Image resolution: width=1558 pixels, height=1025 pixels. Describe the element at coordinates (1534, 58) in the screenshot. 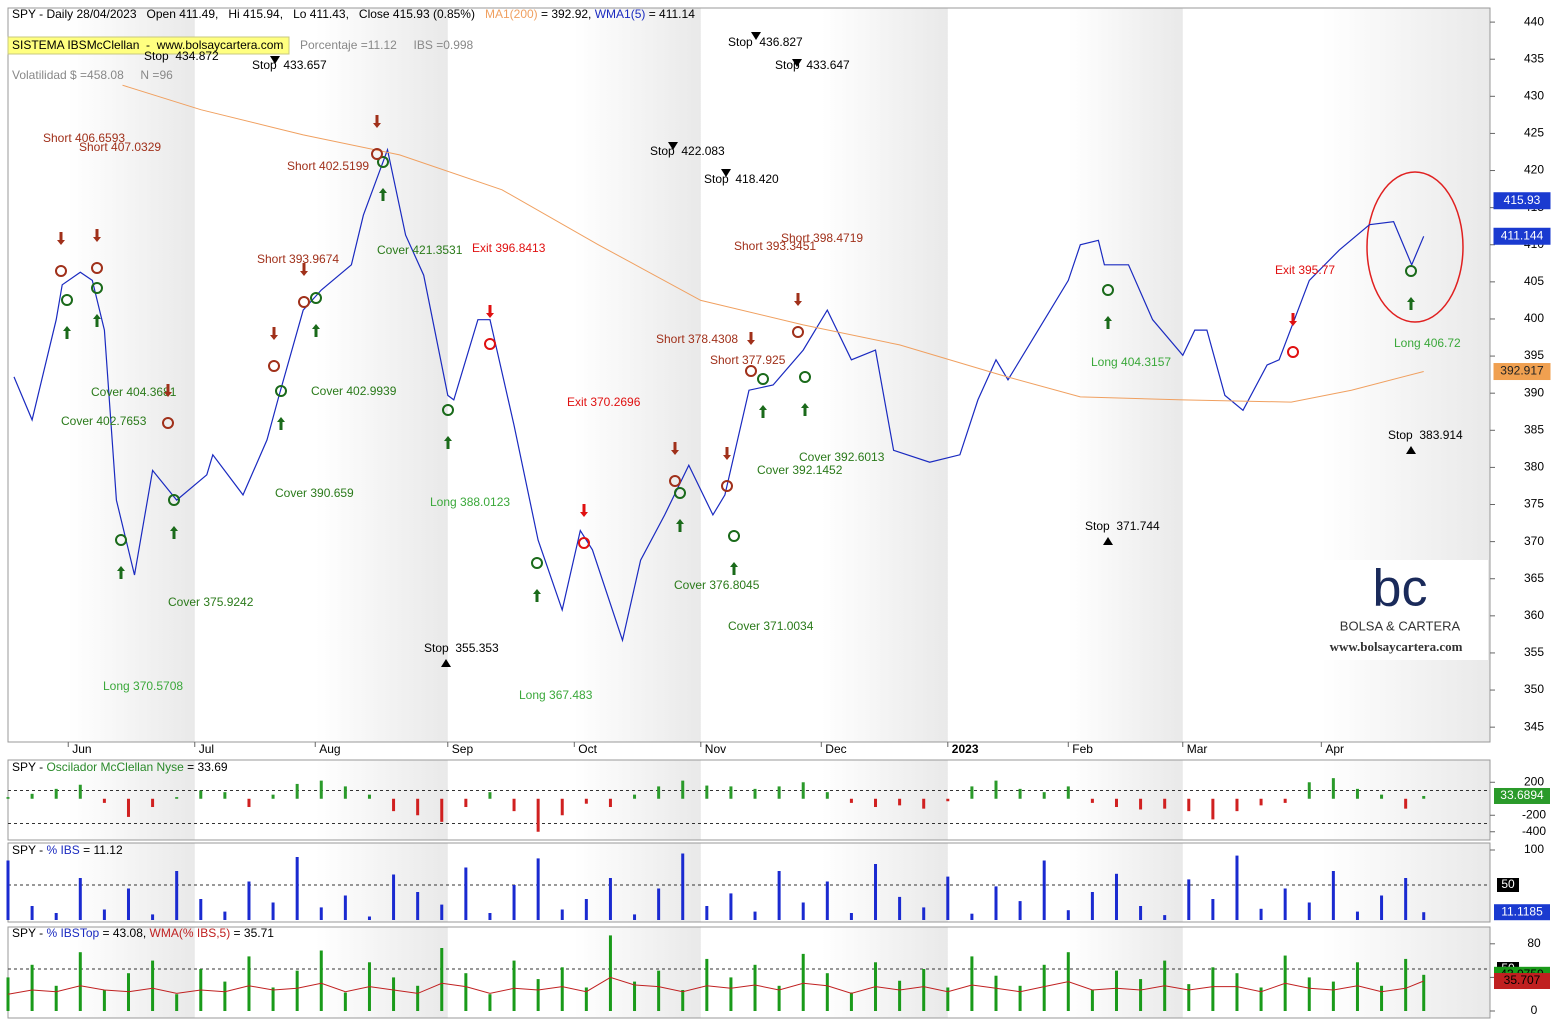

I see `y-tick-label: 435` at that location.